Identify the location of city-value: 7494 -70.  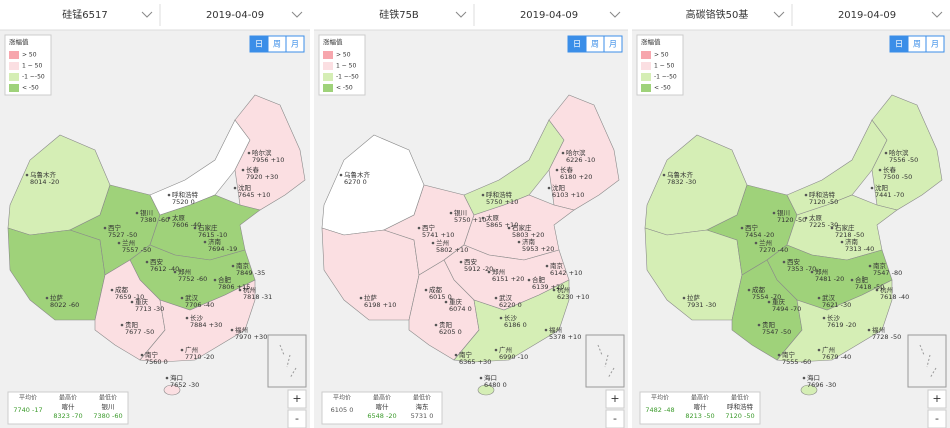
(786, 309).